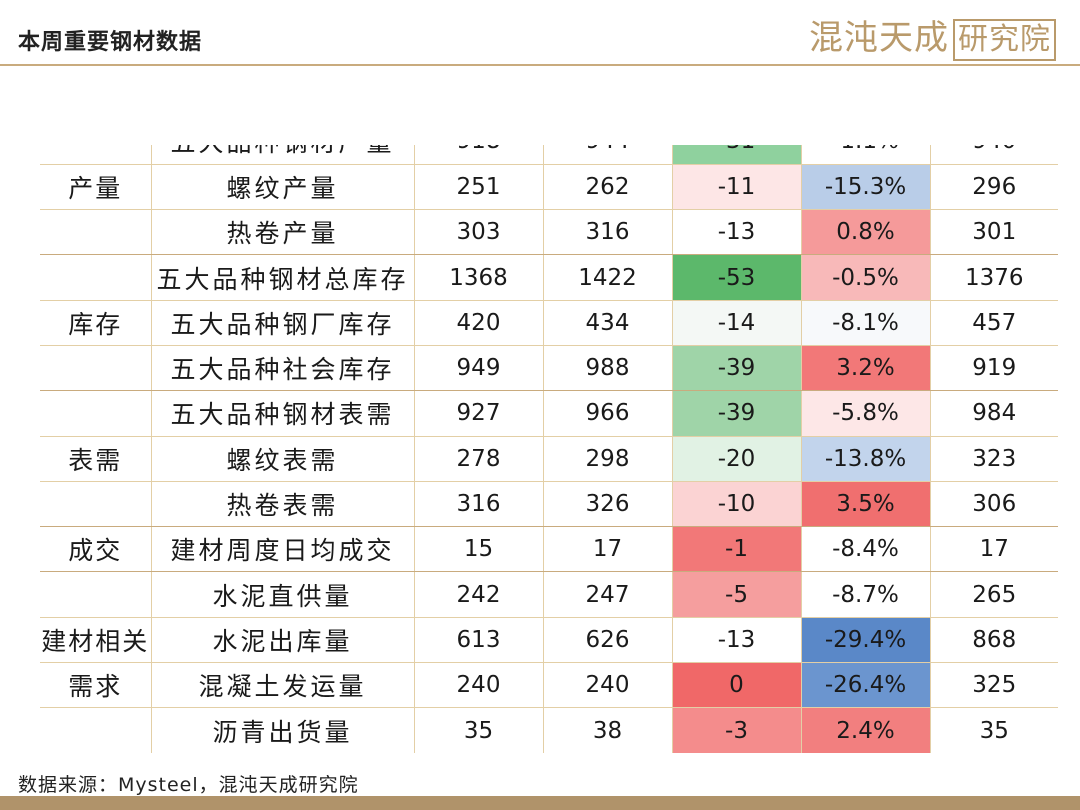  I want to click on value-previous-cell: 988, so click(607, 368).